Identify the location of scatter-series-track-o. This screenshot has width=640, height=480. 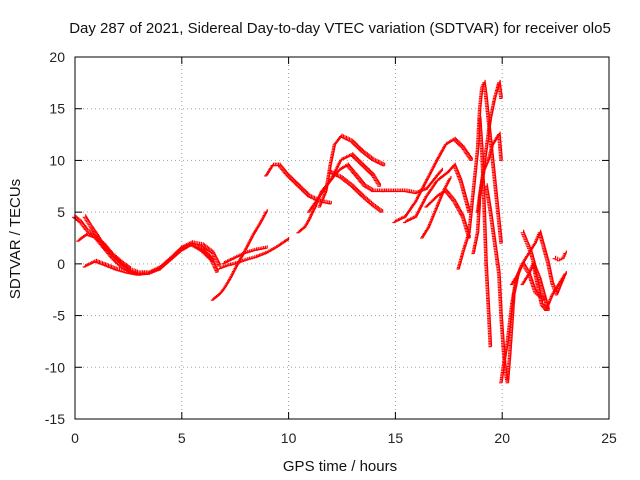
(447, 213).